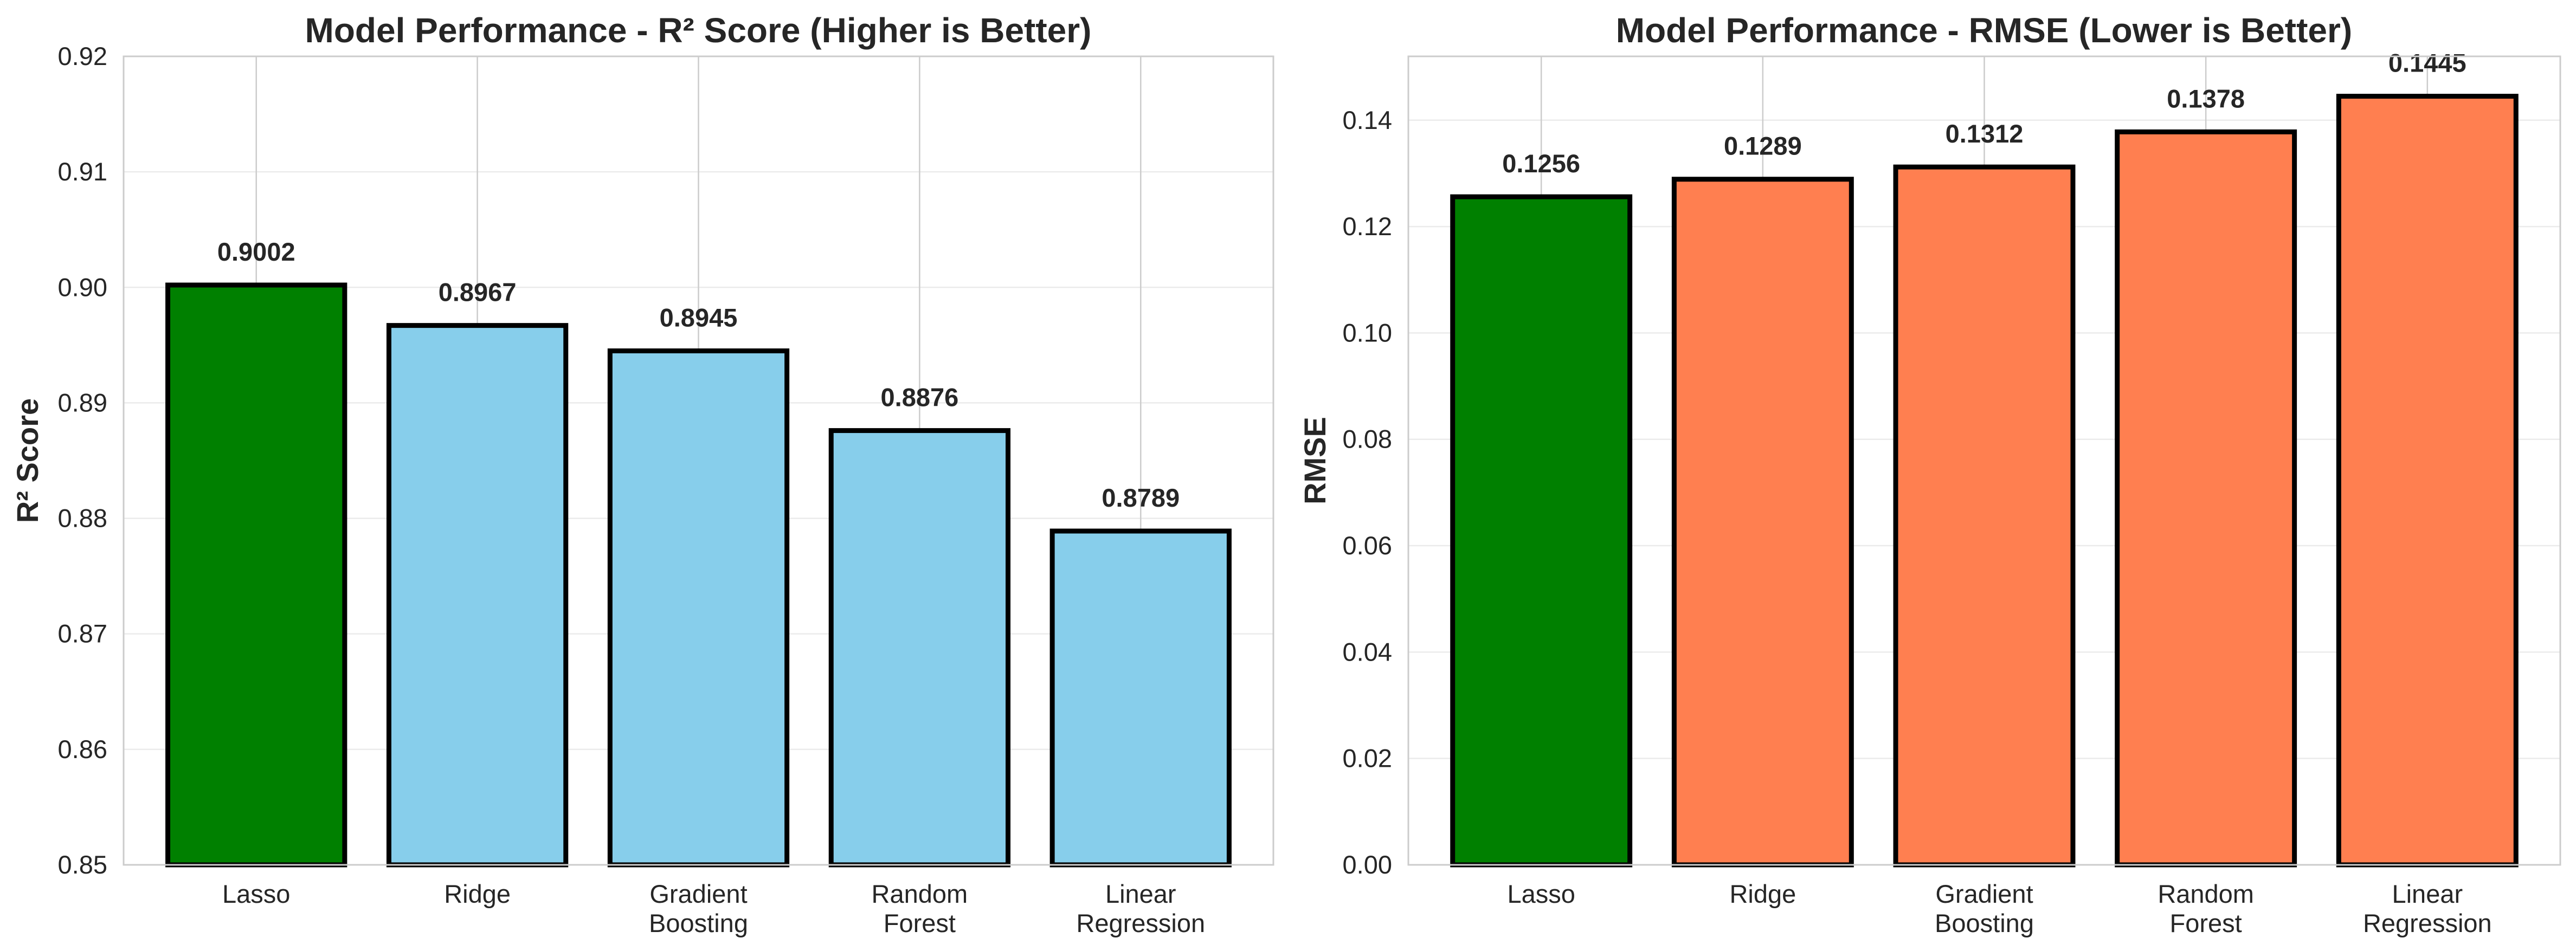 The height and width of the screenshot is (951, 2576). I want to click on bar-value-label: 0.1256, so click(1541, 163).